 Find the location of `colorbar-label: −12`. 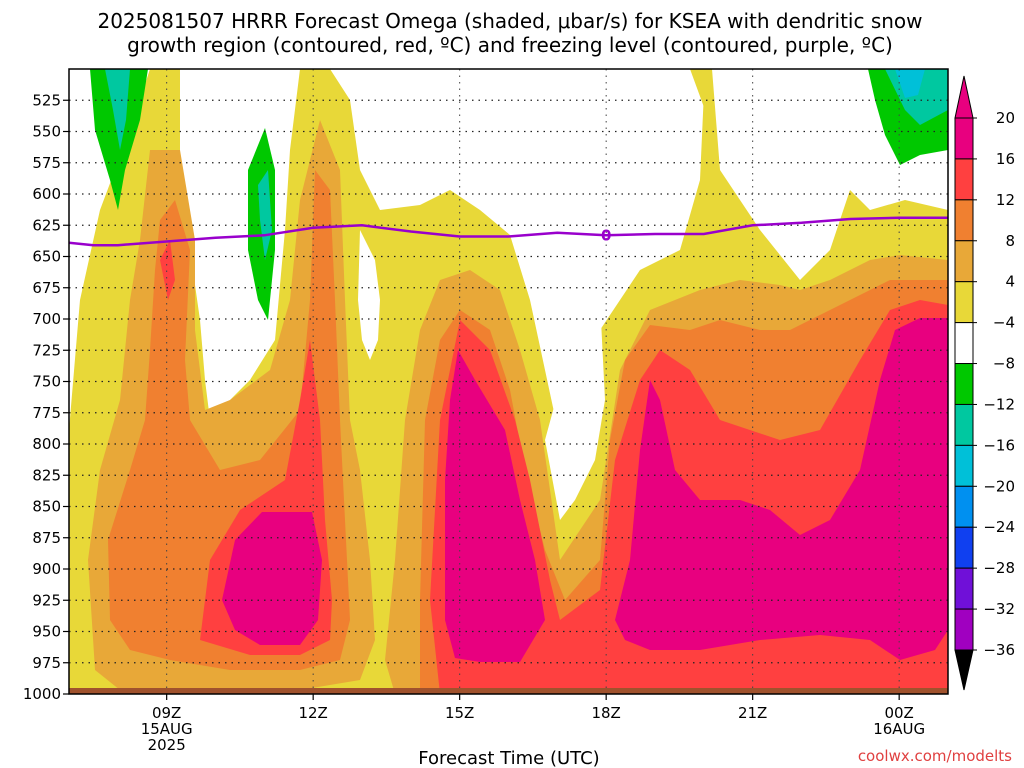

colorbar-label: −12 is located at coordinates (999, 404).